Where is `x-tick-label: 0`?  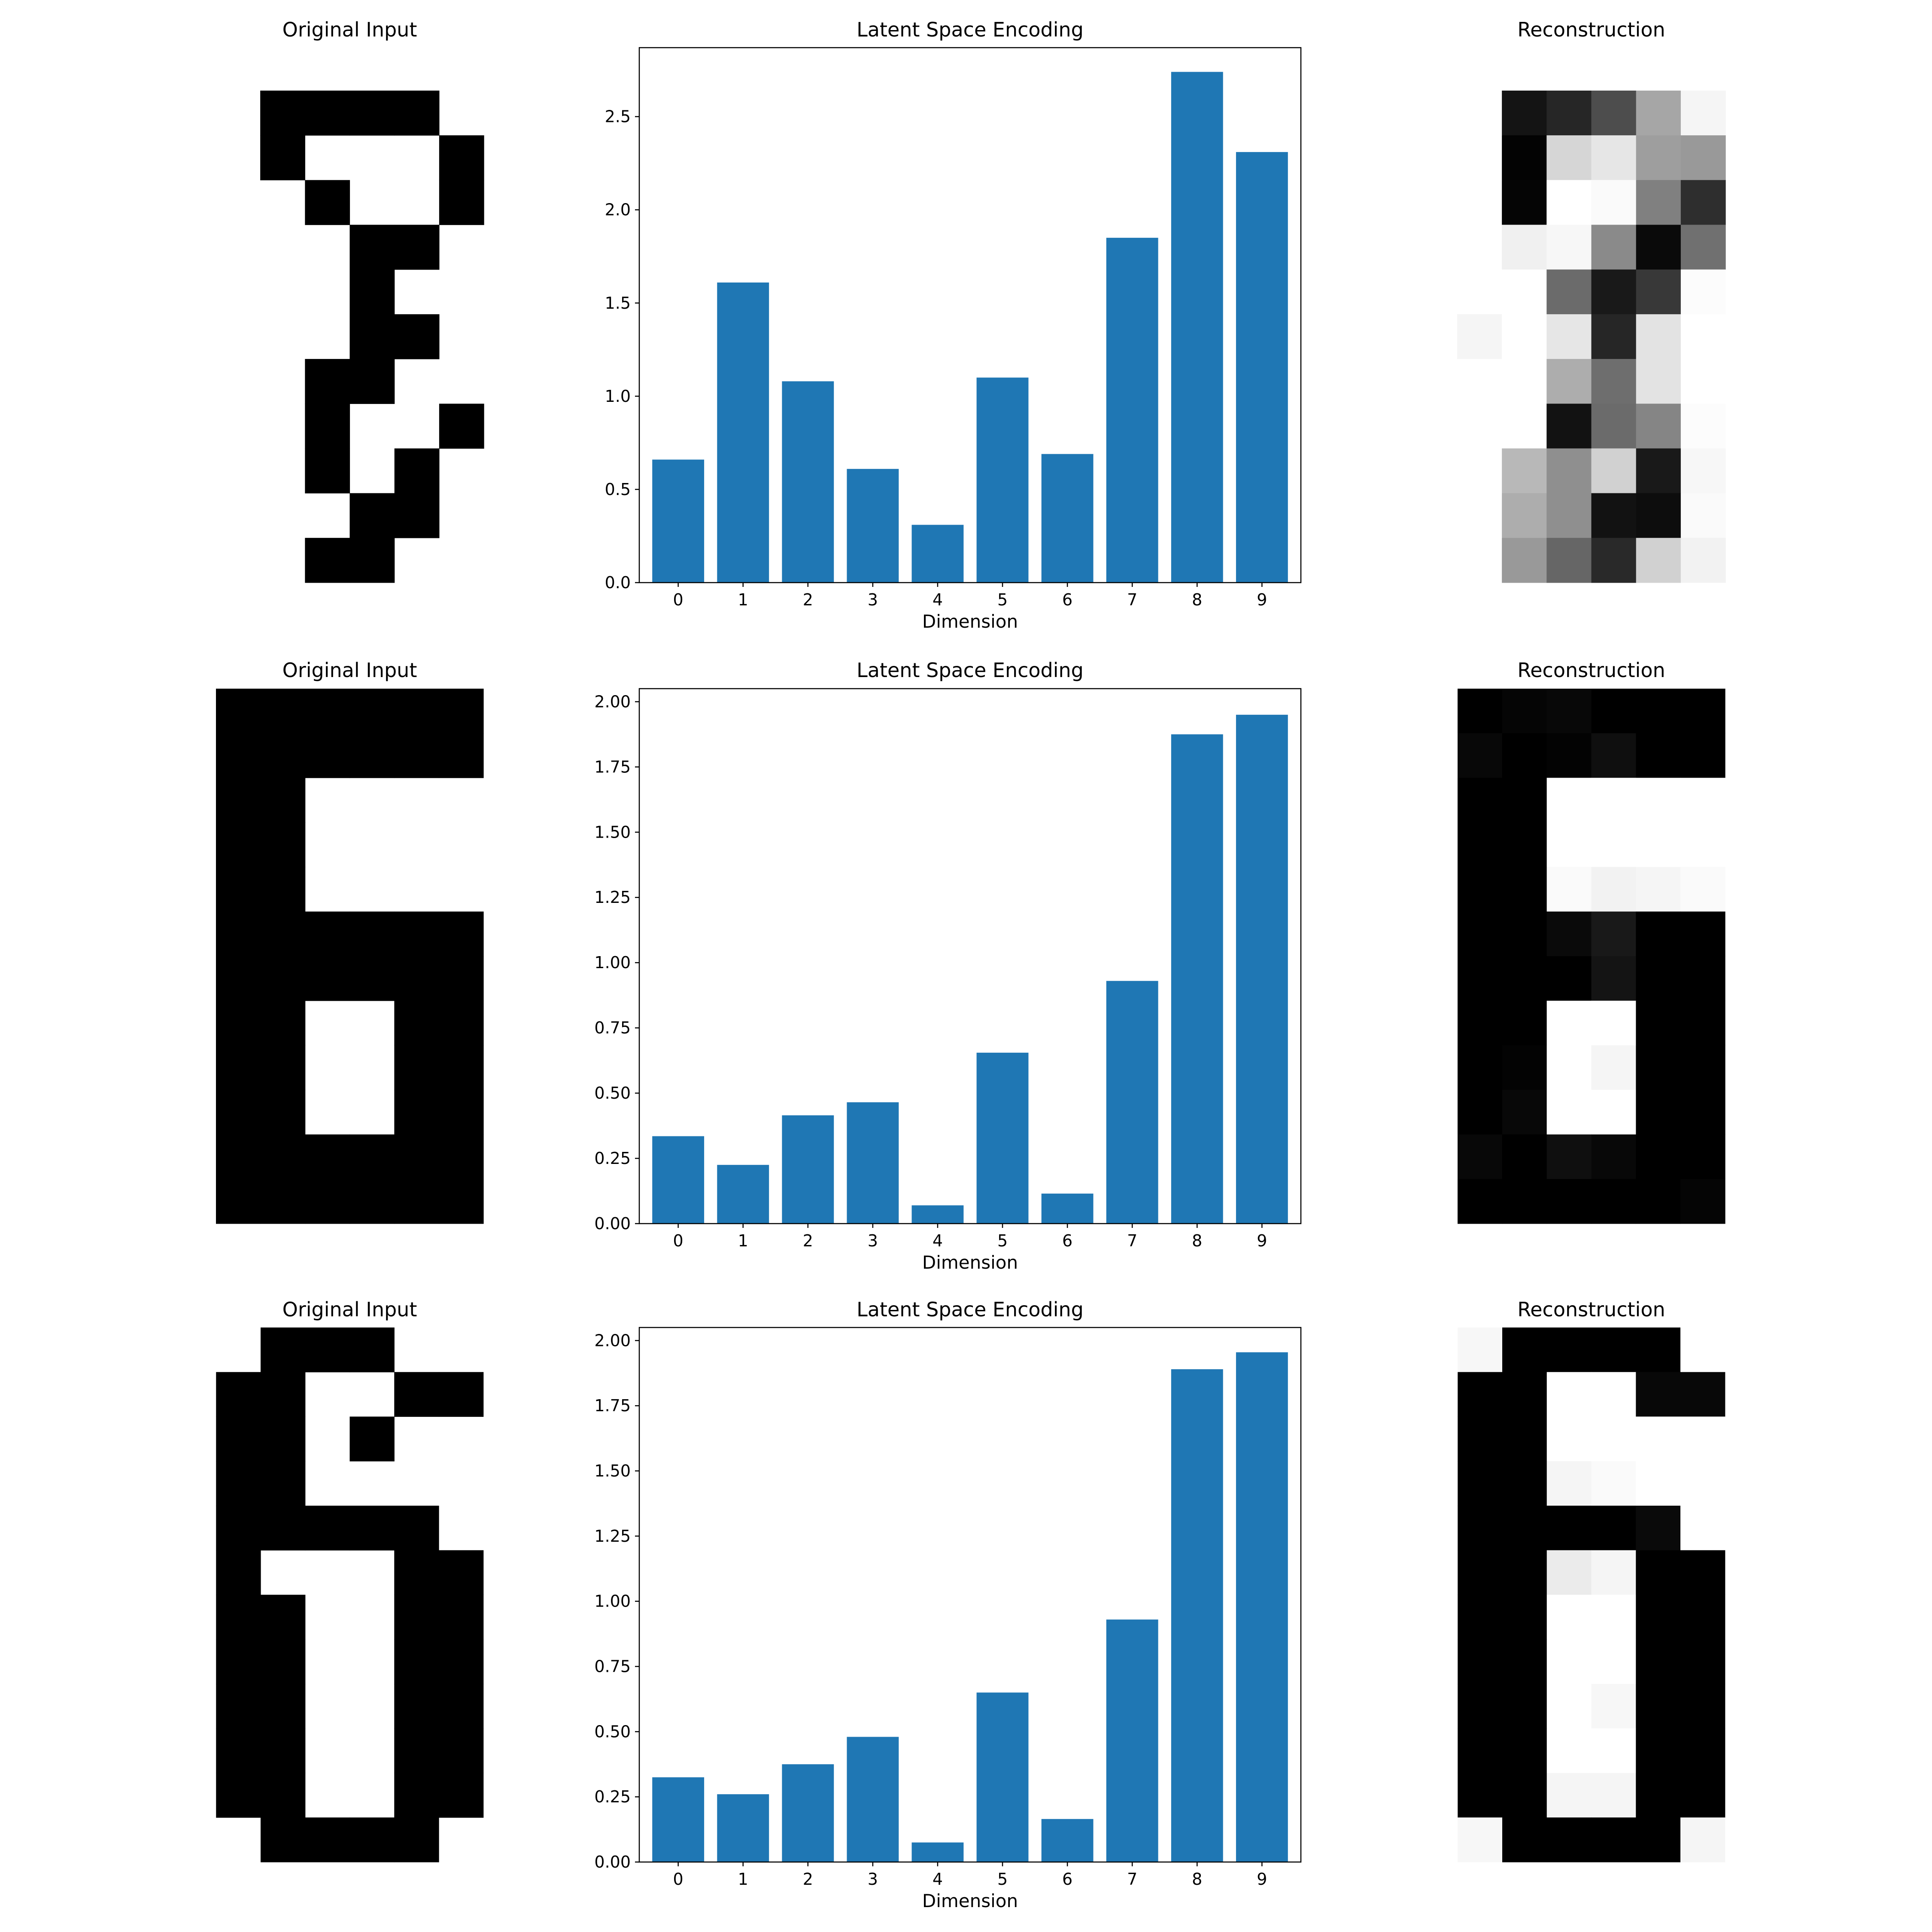 x-tick-label: 0 is located at coordinates (678, 599).